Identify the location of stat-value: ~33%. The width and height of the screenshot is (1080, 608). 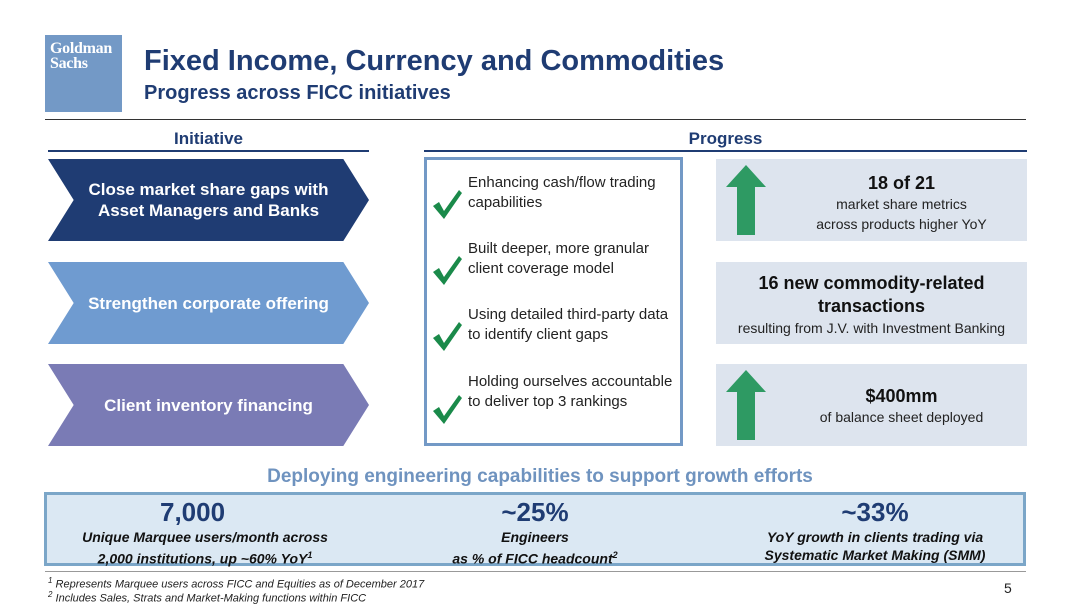
(875, 512).